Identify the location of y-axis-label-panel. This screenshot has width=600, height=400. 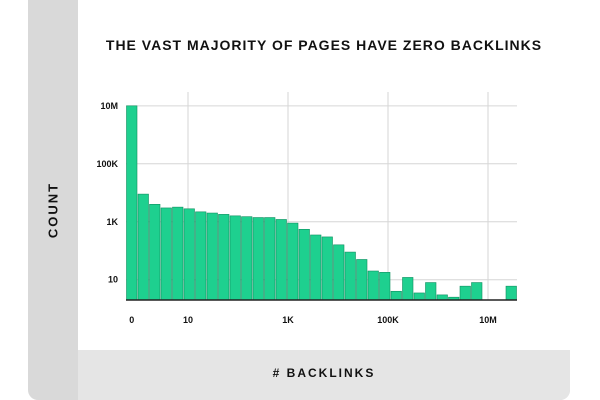
(53, 175).